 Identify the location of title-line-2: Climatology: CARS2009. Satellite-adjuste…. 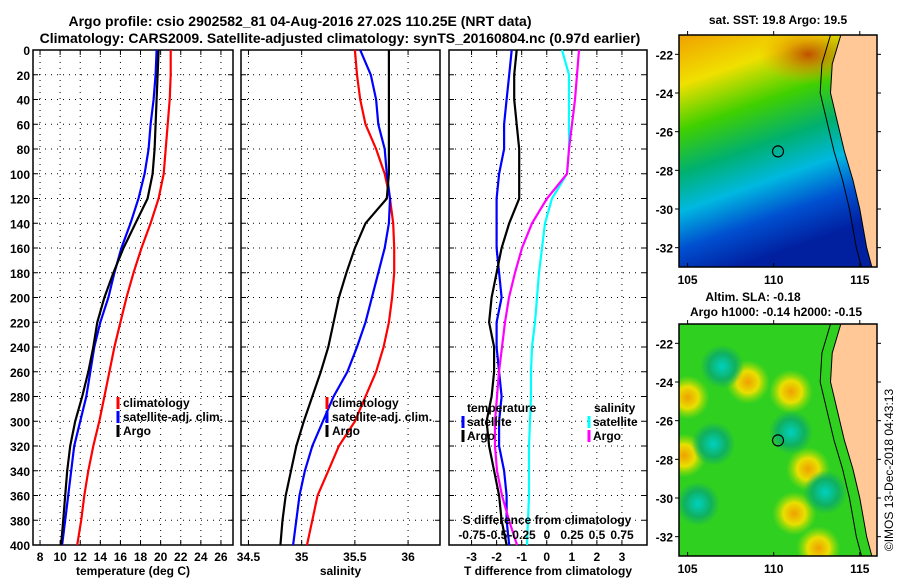
(340, 38).